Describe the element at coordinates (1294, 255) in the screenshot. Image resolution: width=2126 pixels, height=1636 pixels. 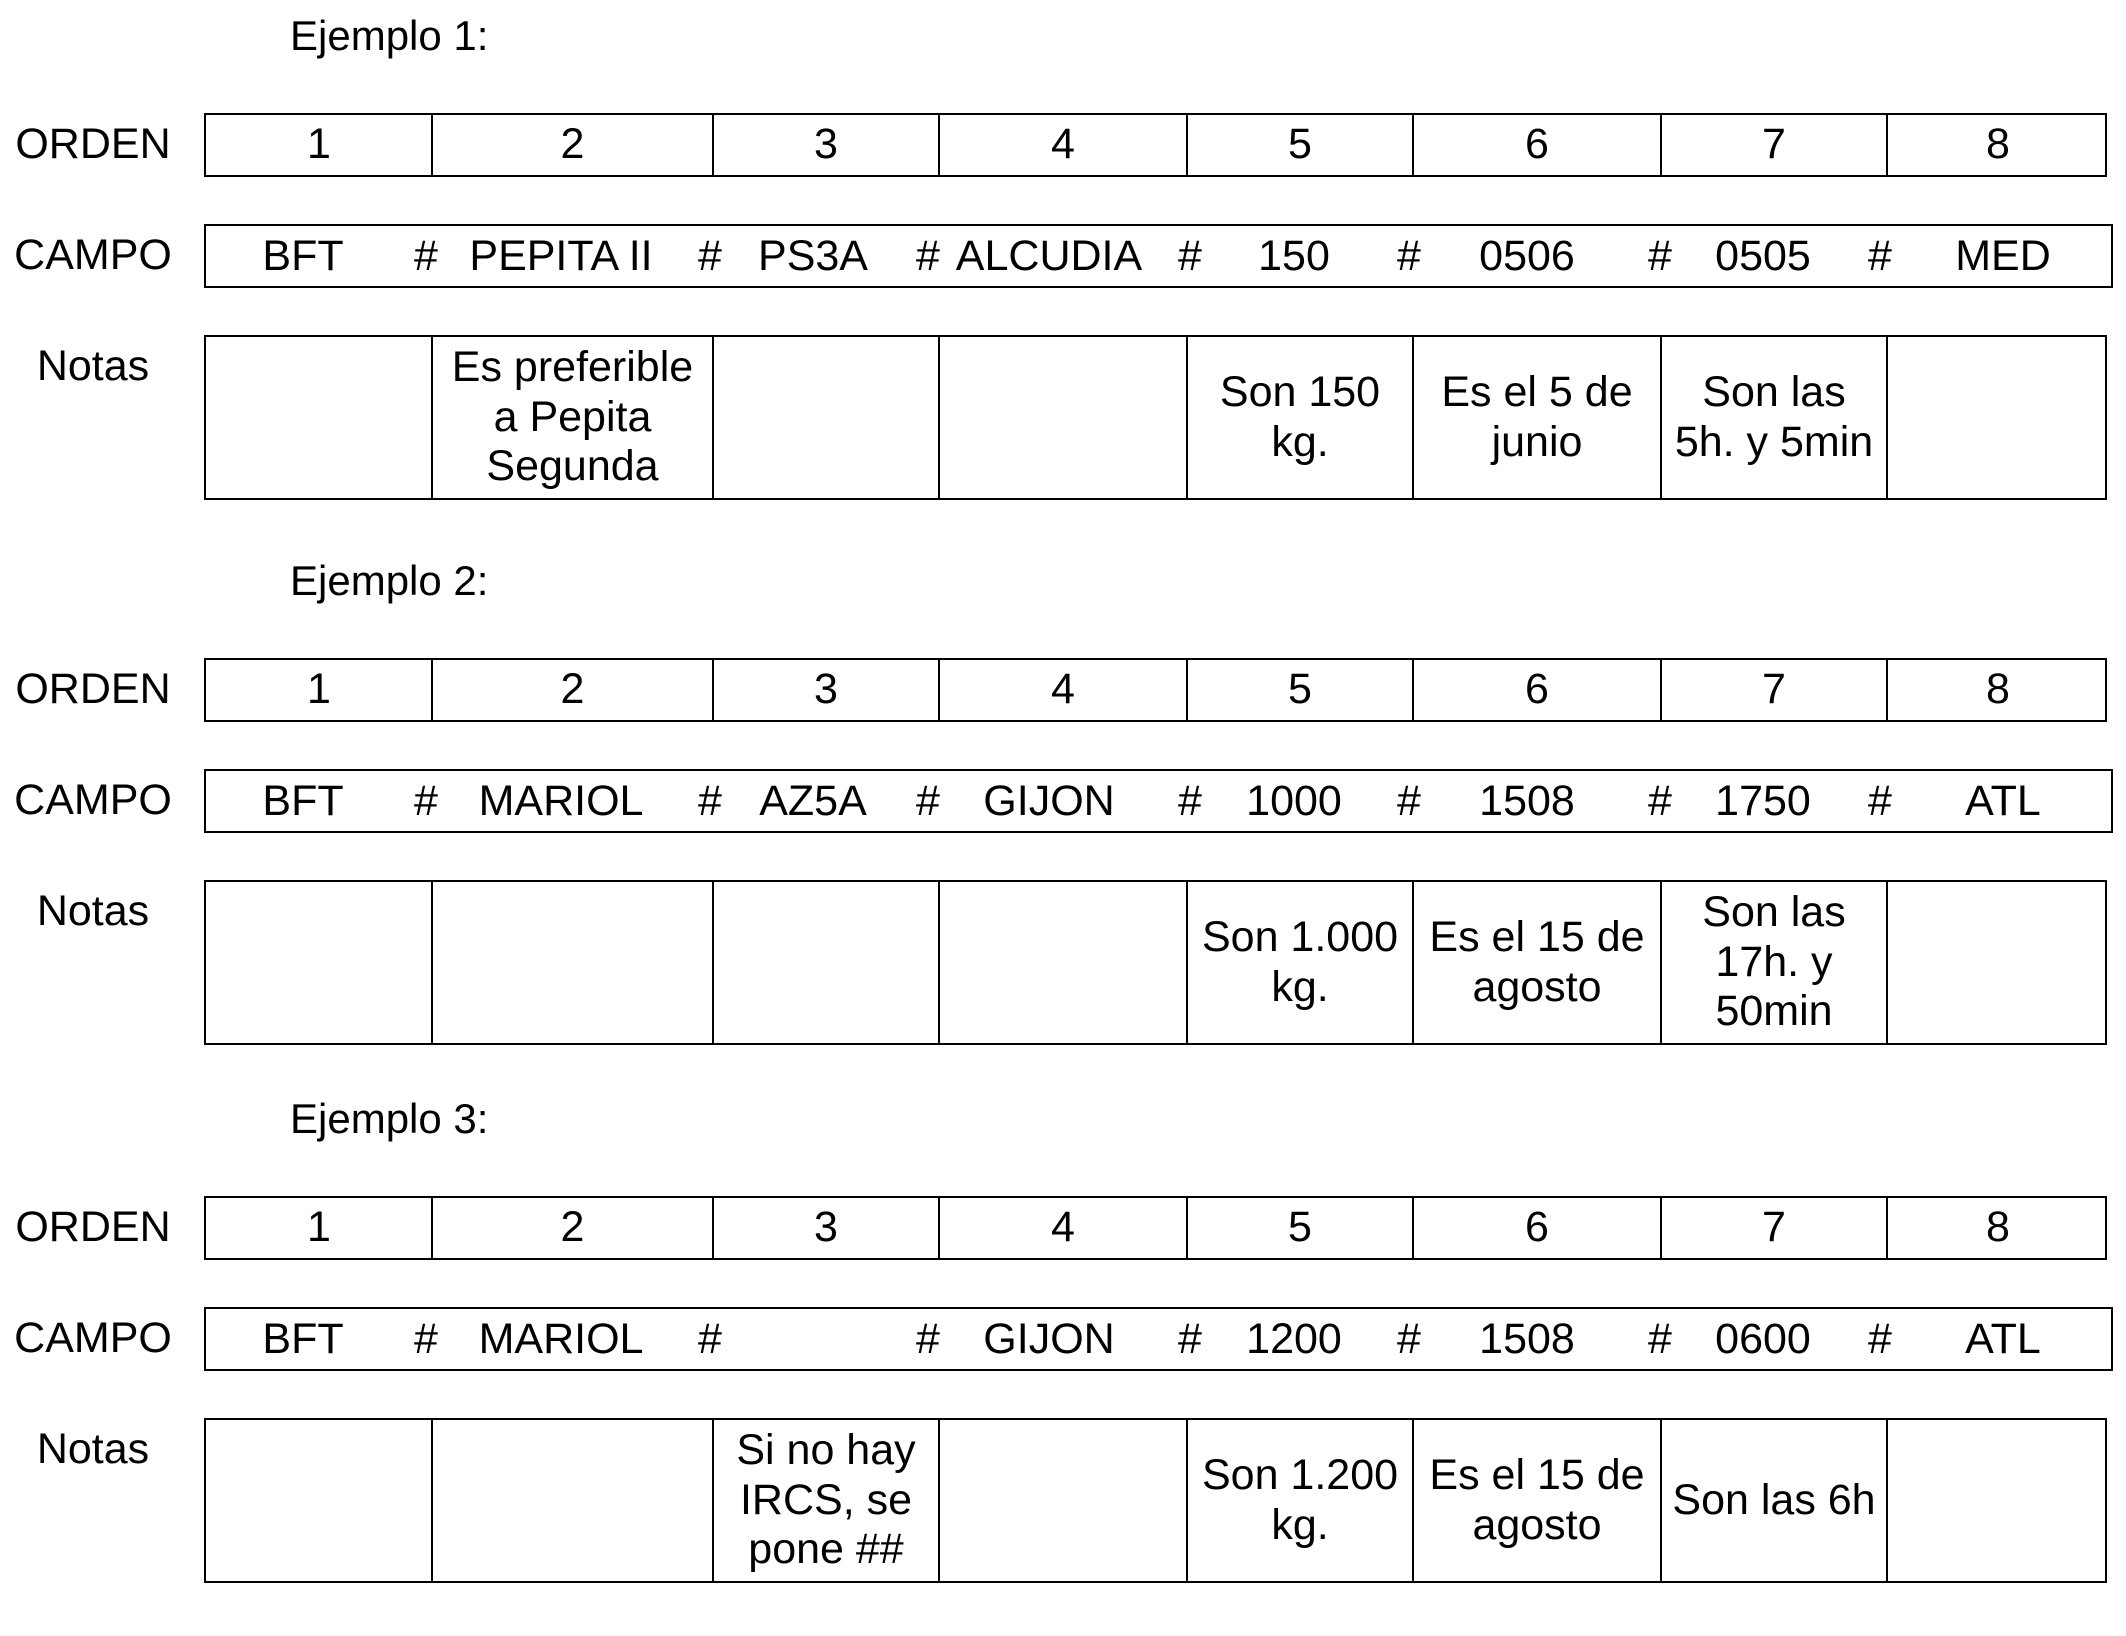
I see `campo-value: 150` at that location.